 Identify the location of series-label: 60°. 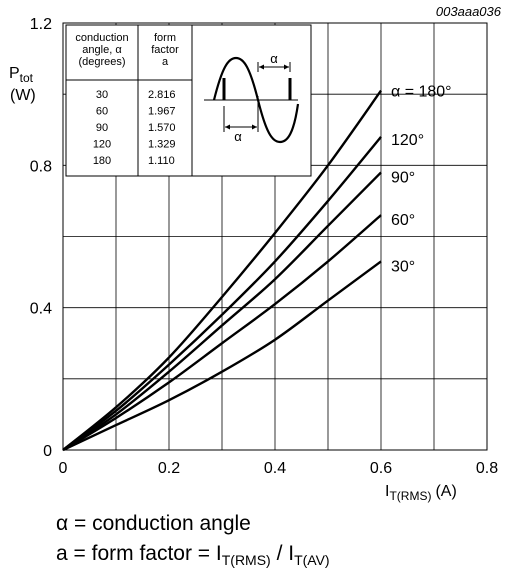
(403, 220).